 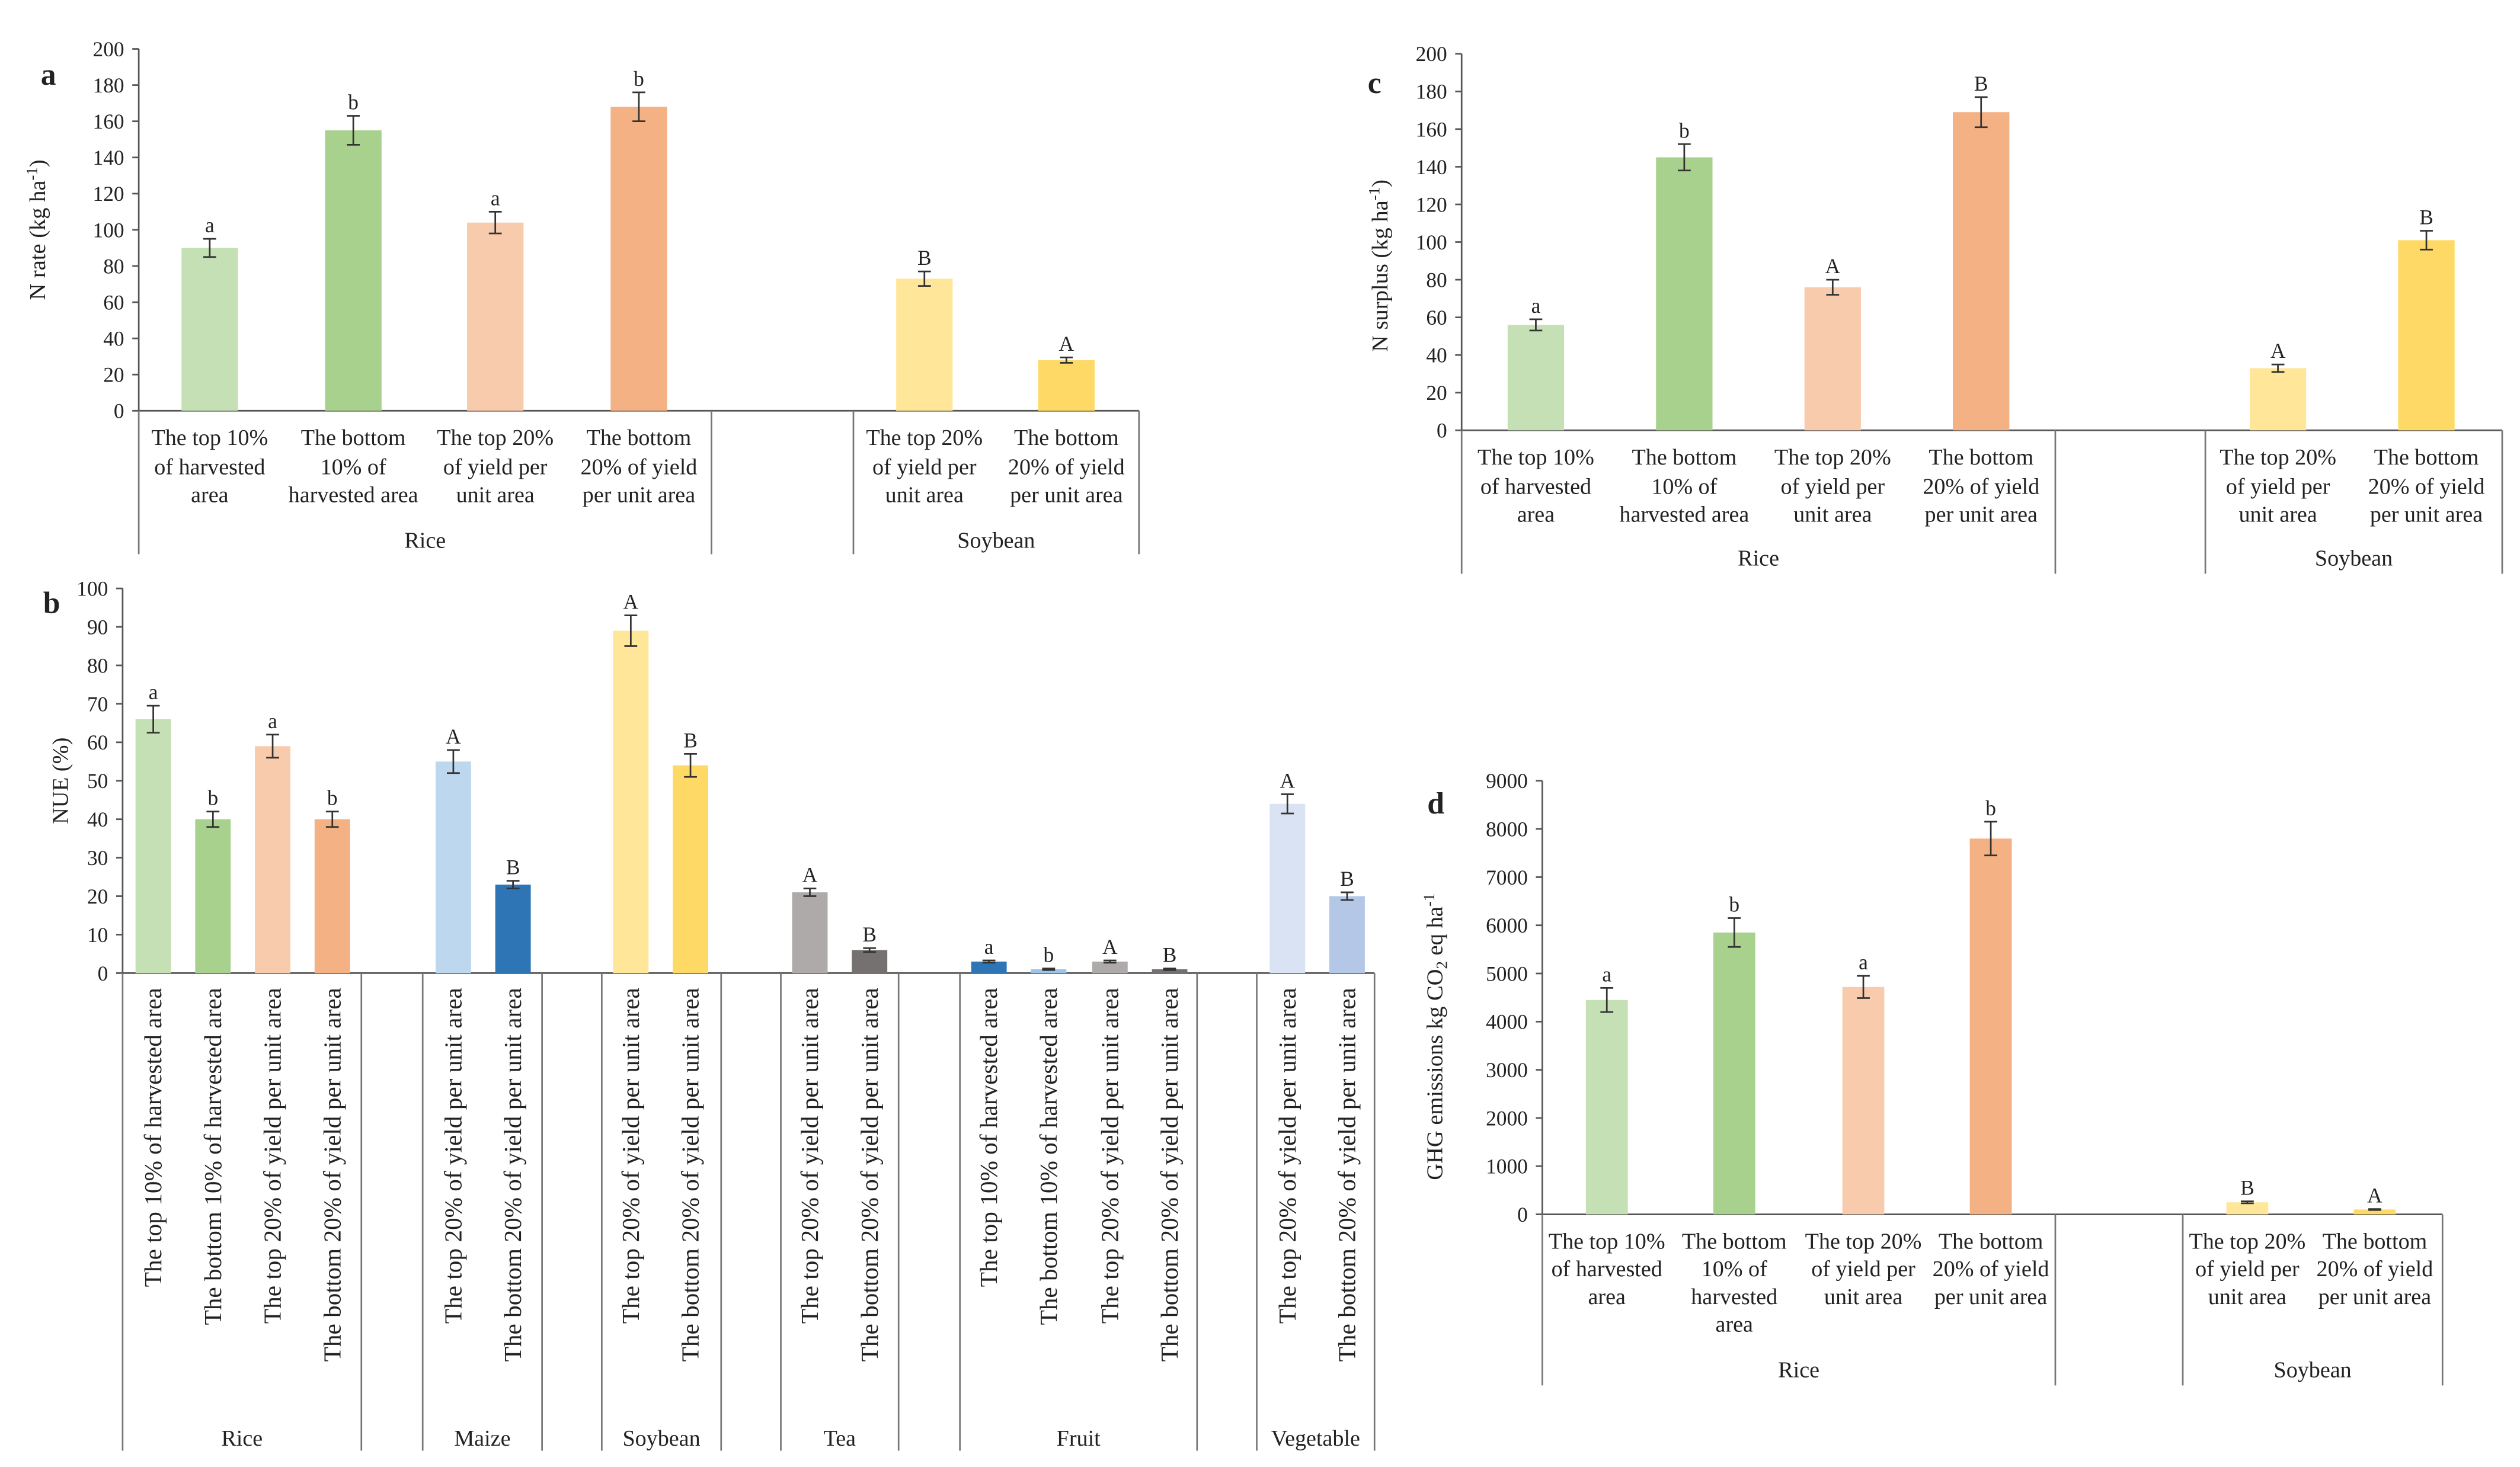 I want to click on y-axis-title-rest: ), so click(x=1380, y=183).